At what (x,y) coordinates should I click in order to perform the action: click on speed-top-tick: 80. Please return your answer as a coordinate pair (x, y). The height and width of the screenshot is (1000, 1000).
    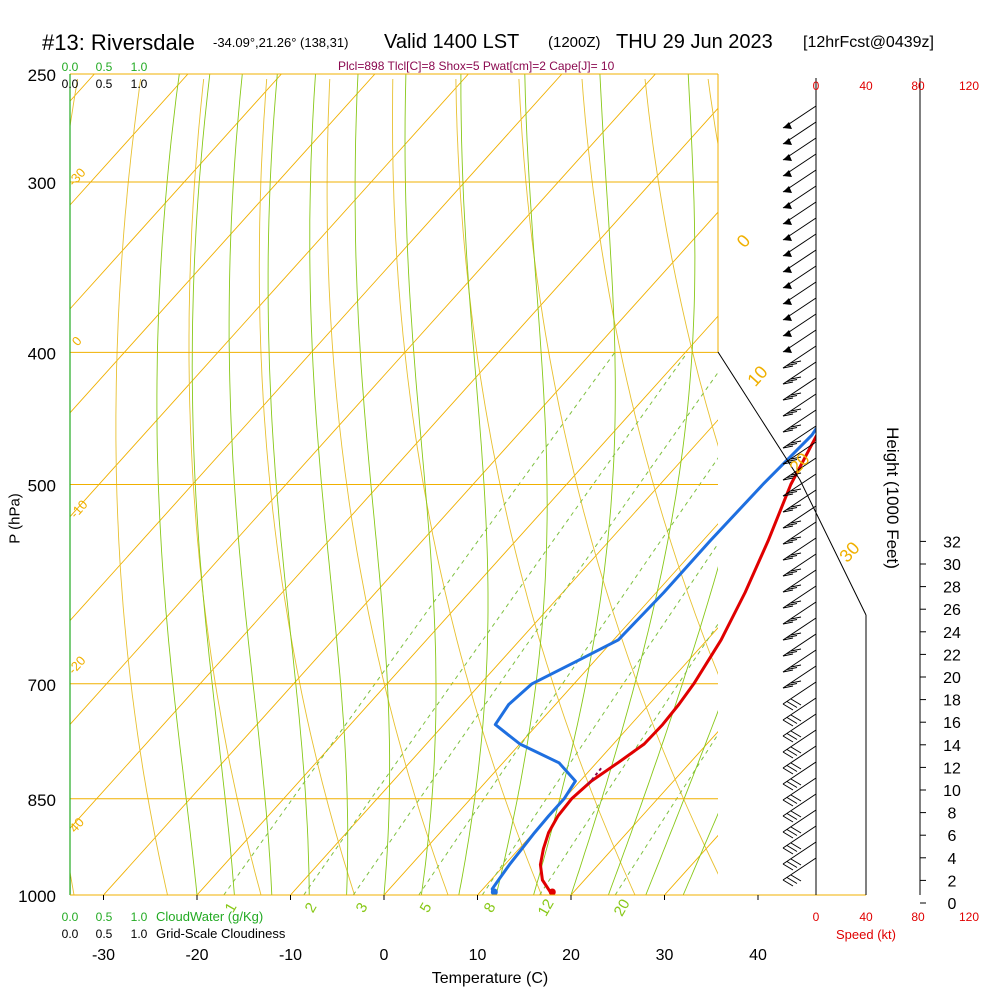
    Looking at the image, I should click on (918, 86).